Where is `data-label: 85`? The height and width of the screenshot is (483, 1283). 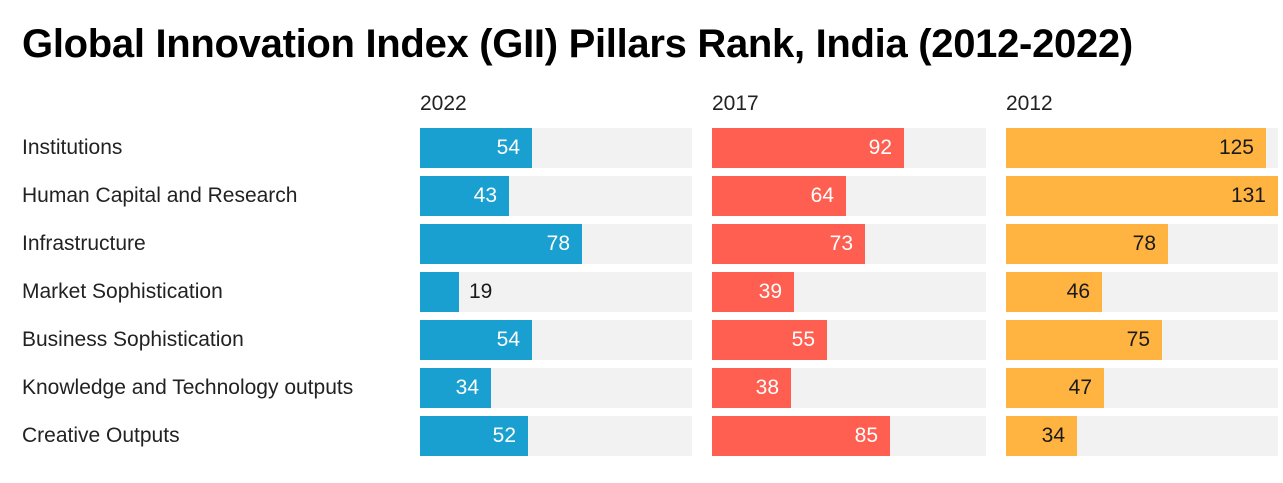
data-label: 85 is located at coordinates (866, 435).